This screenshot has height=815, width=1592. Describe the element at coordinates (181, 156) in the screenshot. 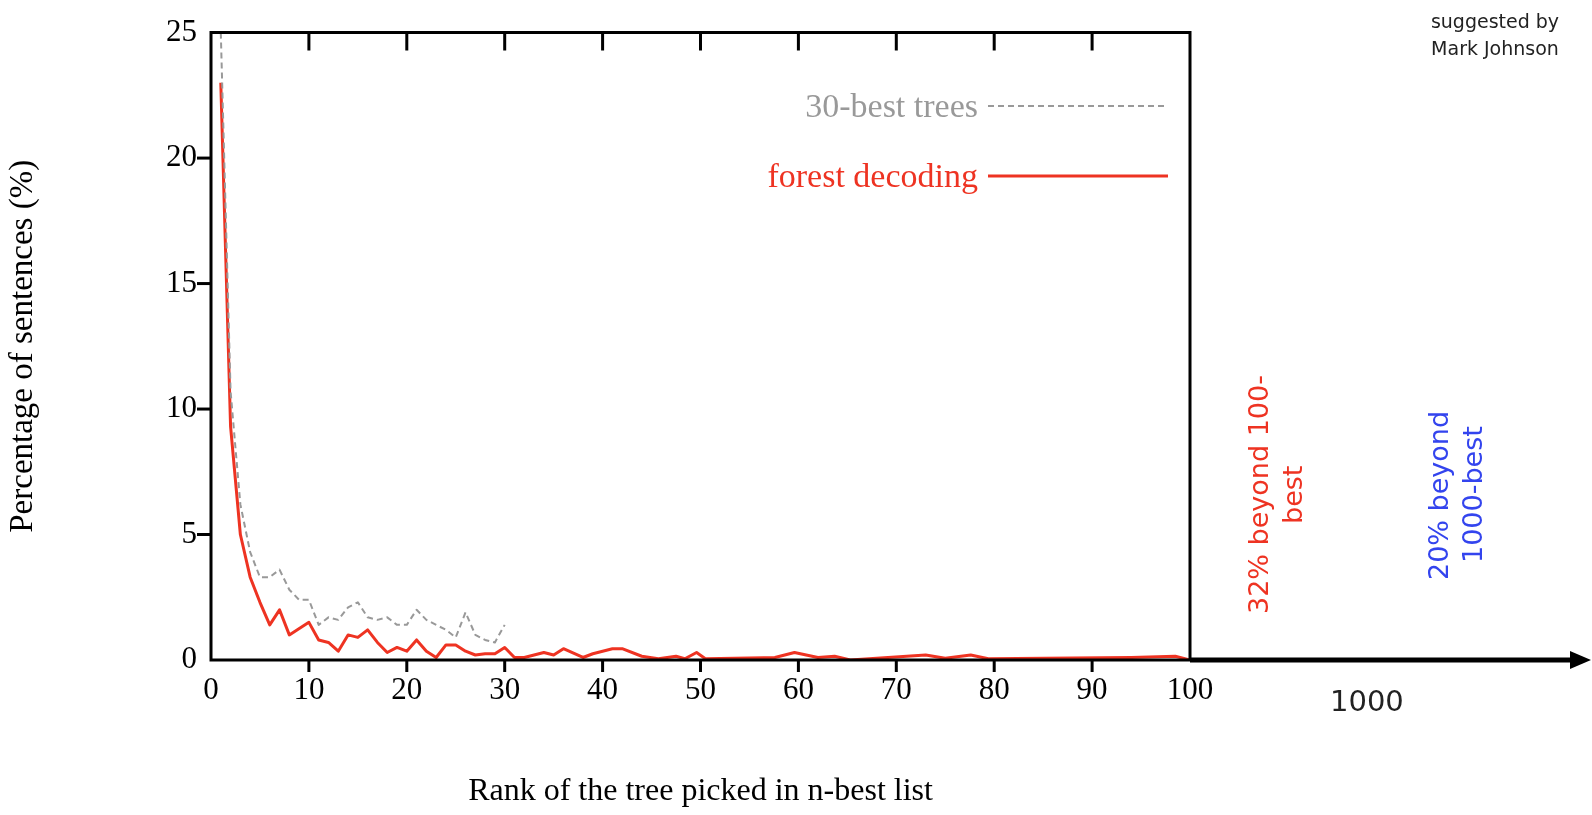

I see `y-tick-label: 20` at that location.